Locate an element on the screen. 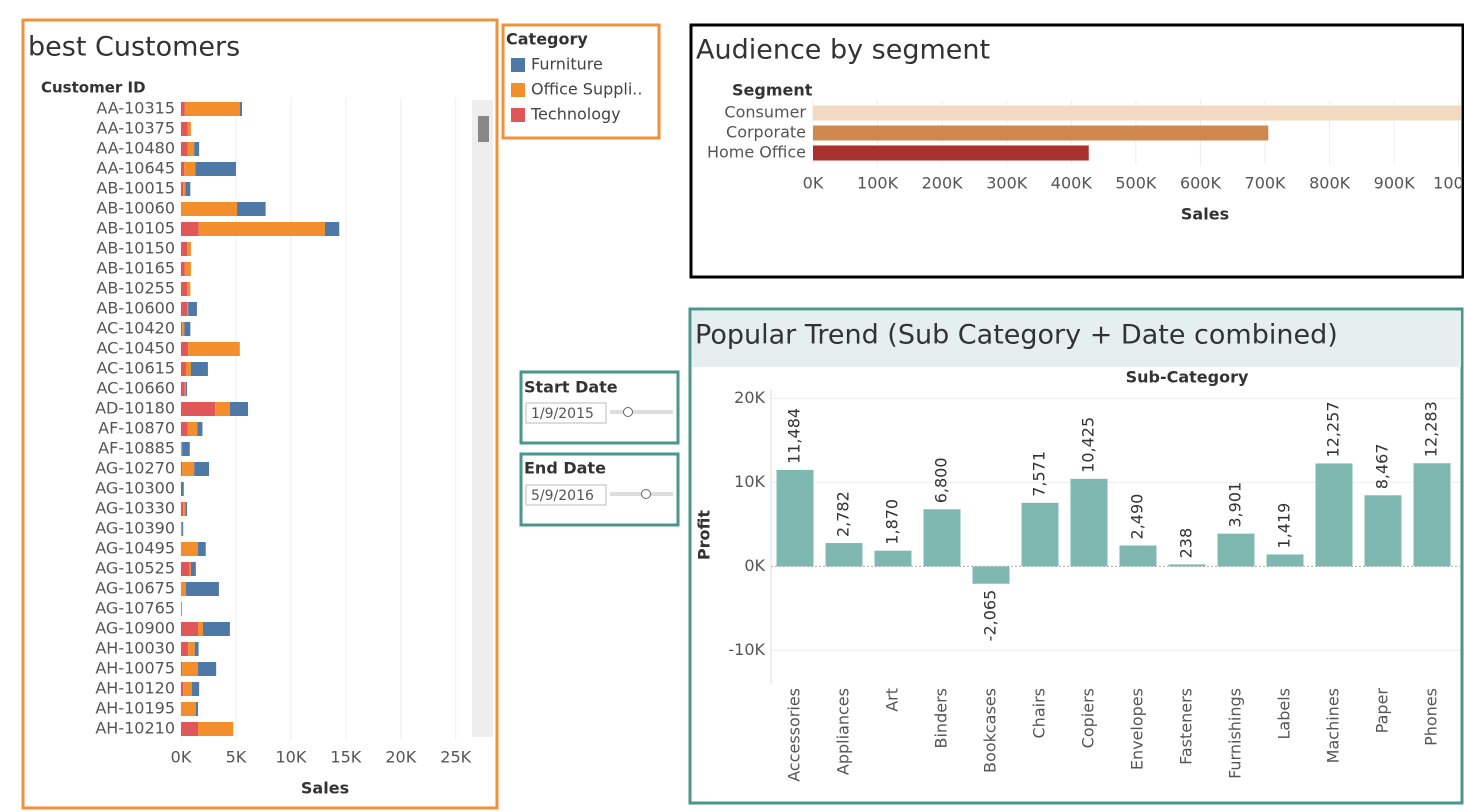 This screenshot has height=812, width=1464. y-tick-label: AC-10615 is located at coordinates (135, 368).